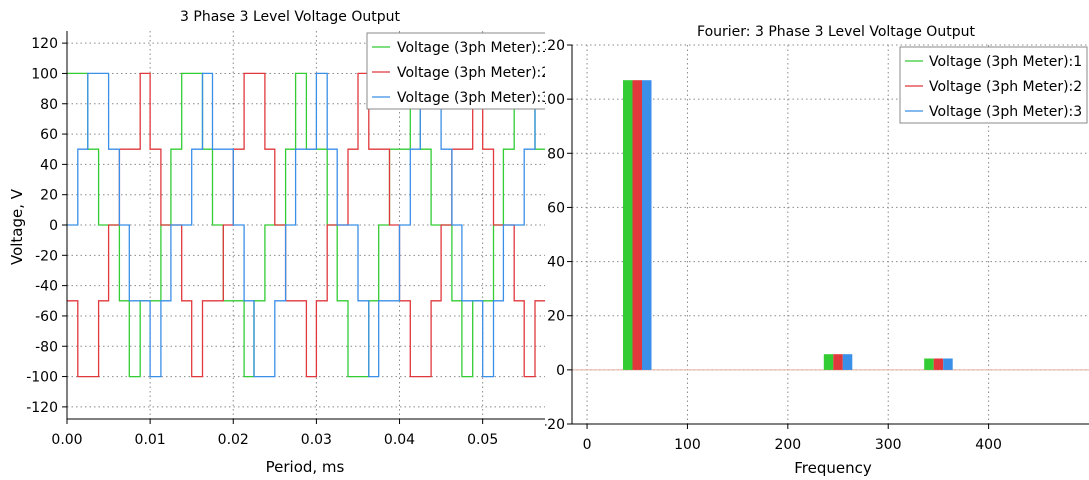 Image resolution: width=1089 pixels, height=480 pixels. What do you see at coordinates (687, 445) in the screenshot?
I see `x-tick-label: 100` at bounding box center [687, 445].